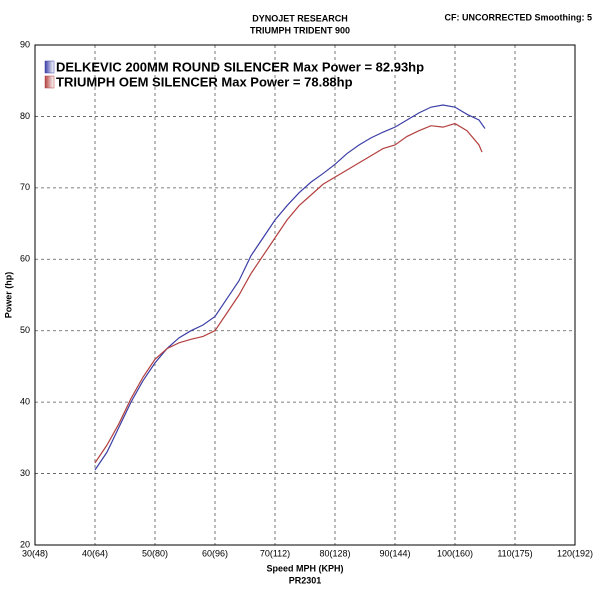 The image size is (600, 600). I want to click on y-tick-label: 20, so click(25, 544).